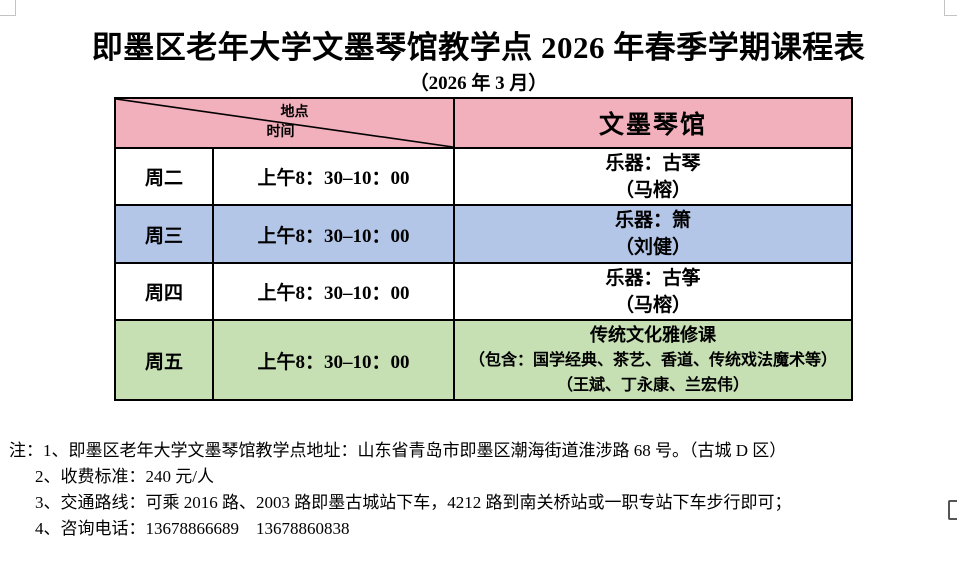  I want to click on course-detail-line: （包含：国学经典、茶艺、香道、传统戏法魔术等）, so click(652, 360).